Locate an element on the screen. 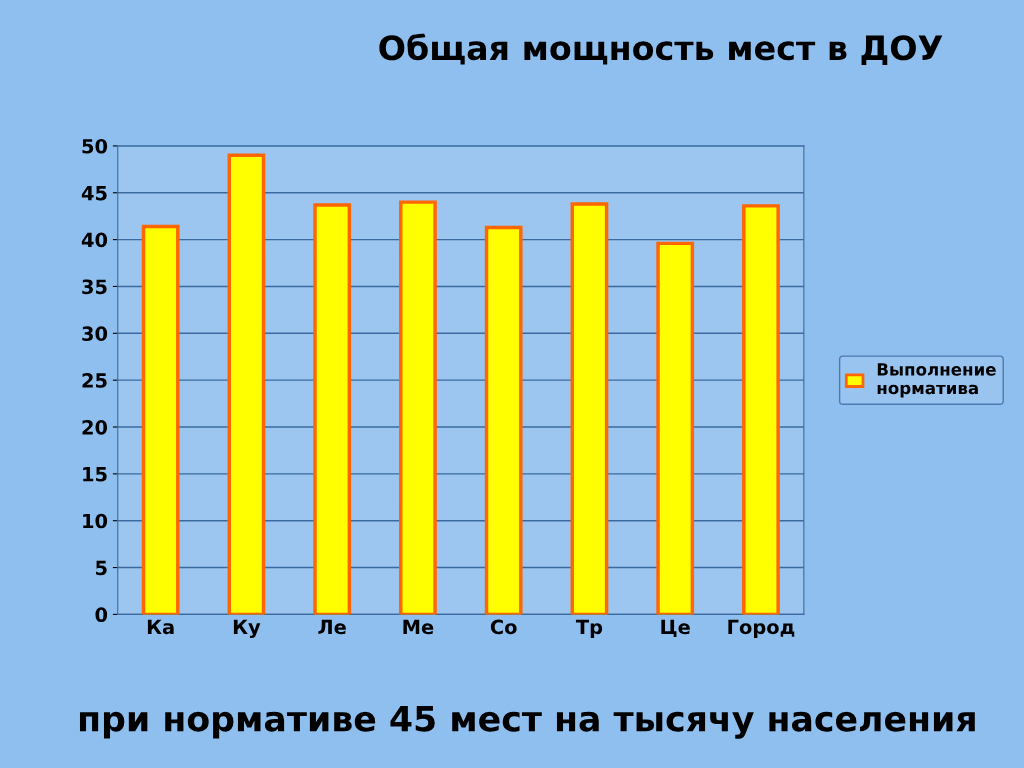  y-tick-label: 0 is located at coordinates (101, 615).